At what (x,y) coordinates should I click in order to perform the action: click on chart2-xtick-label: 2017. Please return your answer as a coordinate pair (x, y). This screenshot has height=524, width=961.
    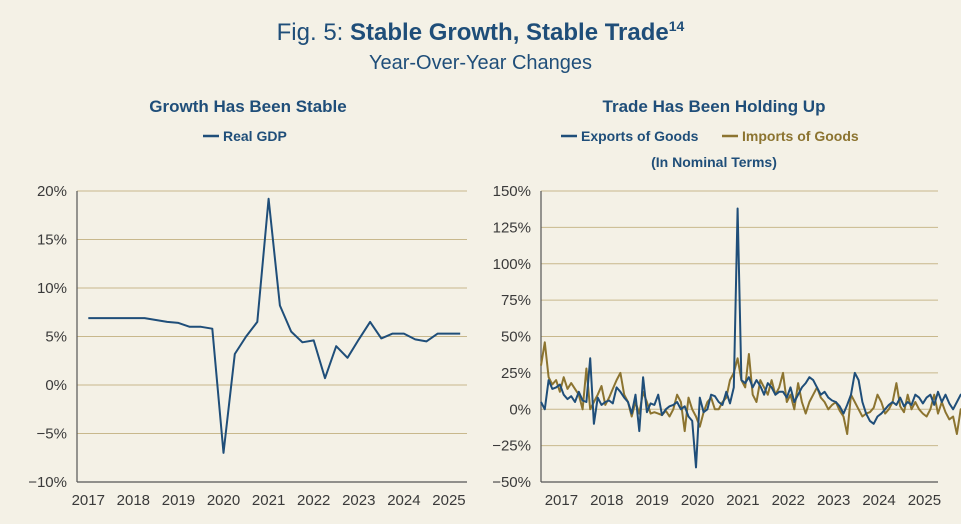
    Looking at the image, I should click on (561, 500).